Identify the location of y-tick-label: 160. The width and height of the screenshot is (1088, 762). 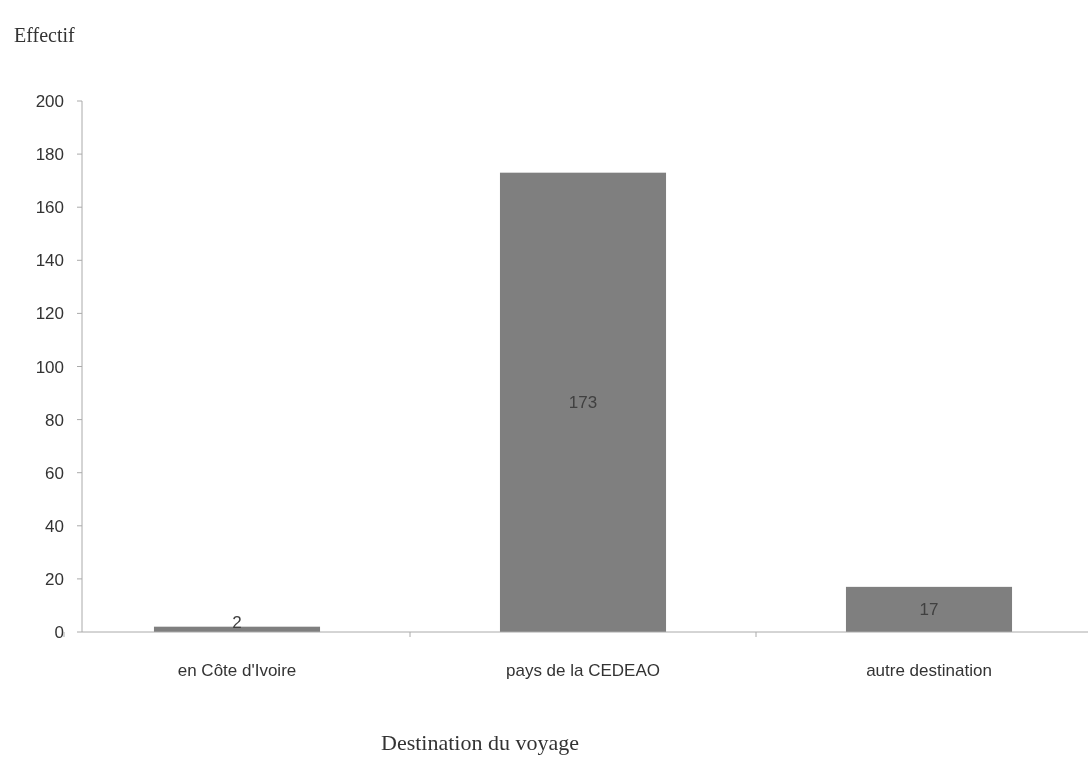
(49, 208).